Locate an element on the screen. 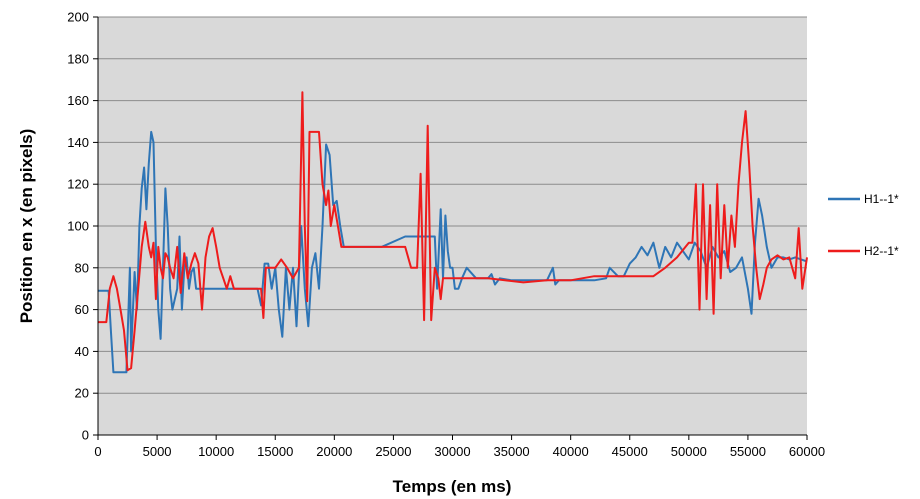 The width and height of the screenshot is (920, 499). y-tick-label: 100 is located at coordinates (78, 226).